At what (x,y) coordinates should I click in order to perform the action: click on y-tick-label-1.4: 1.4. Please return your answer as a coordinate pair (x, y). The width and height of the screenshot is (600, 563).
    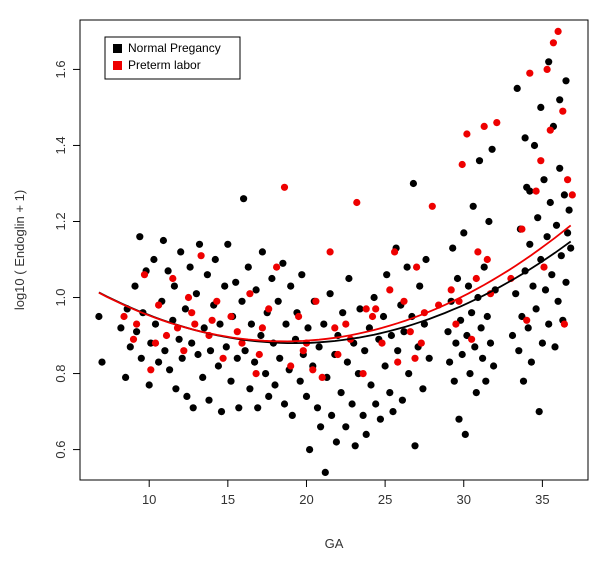
    Looking at the image, I should click on (60, 145).